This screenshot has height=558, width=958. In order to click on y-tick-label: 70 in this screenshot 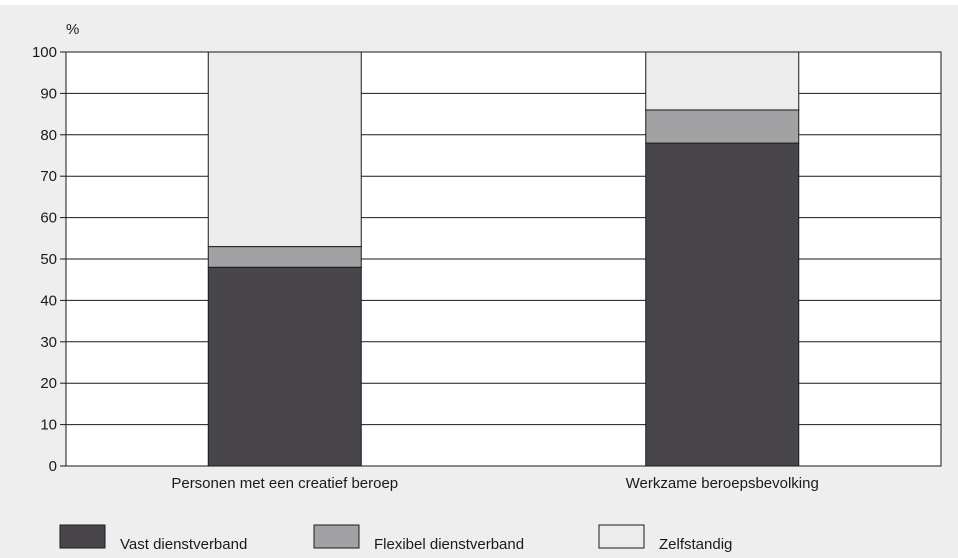, I will do `click(48, 176)`.